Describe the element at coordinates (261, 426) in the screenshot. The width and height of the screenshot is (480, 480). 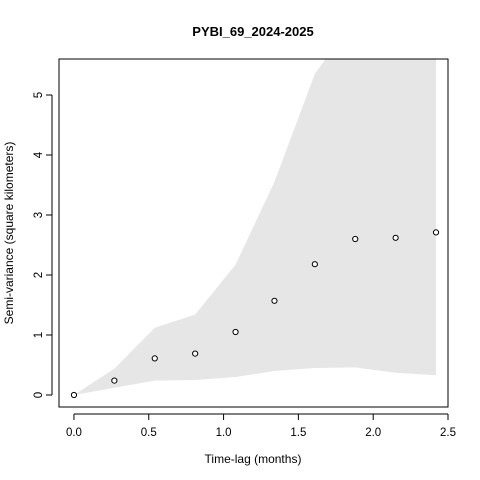
I see `x-axis: 0.0 0.5 1.0 1.5 2.0 2.5` at that location.